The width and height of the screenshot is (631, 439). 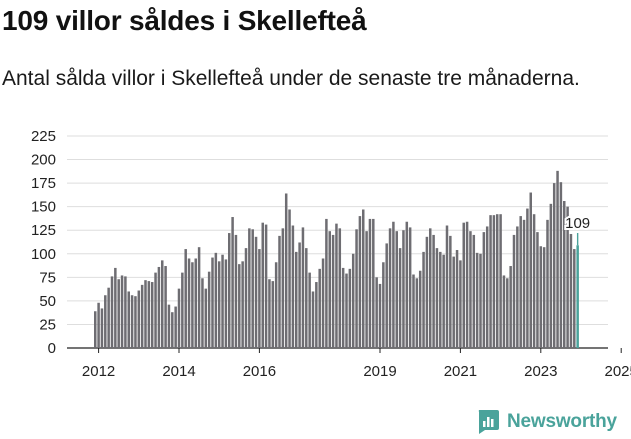 What do you see at coordinates (43, 230) in the screenshot?
I see `y-tick-label: 125` at bounding box center [43, 230].